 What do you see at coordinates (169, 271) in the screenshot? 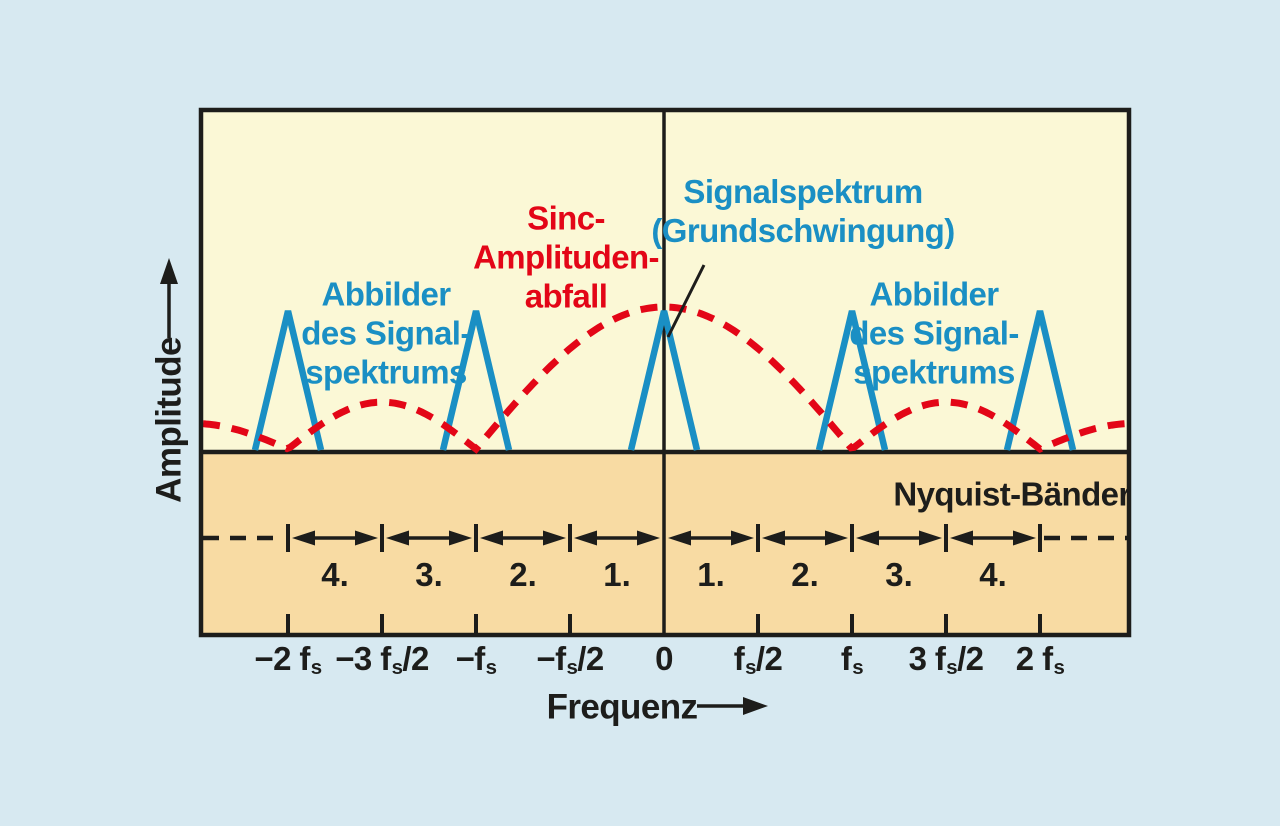
I see `amplitude-axis-arrowhead` at bounding box center [169, 271].